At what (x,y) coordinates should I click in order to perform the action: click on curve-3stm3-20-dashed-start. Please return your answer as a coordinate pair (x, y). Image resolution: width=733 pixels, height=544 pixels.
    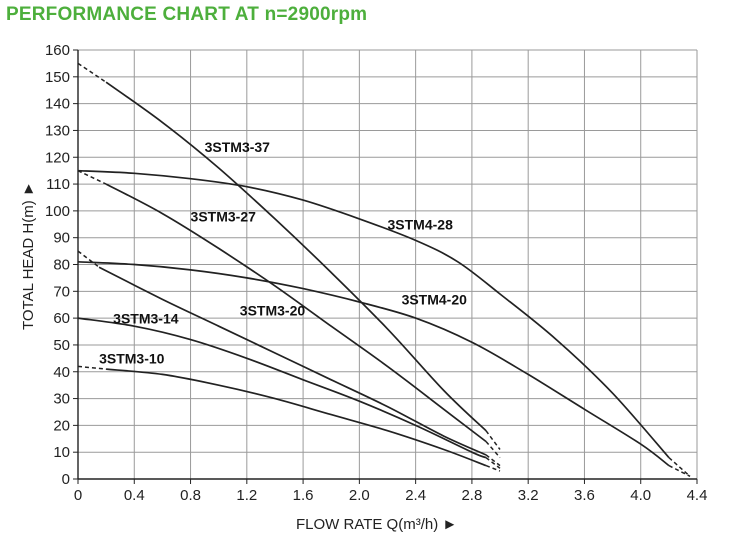
    Looking at the image, I should click on (88, 259).